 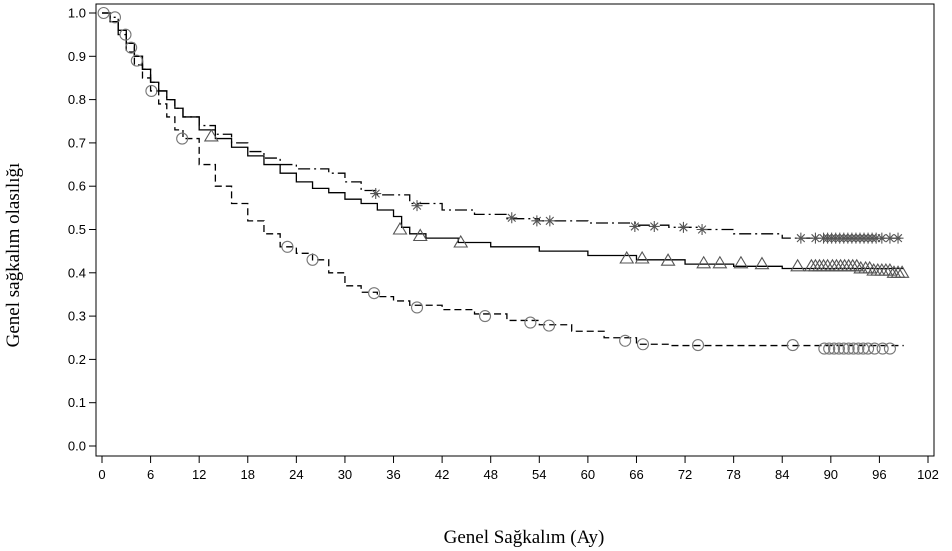 I want to click on x-tick-label-13: 78, so click(x=733, y=474).